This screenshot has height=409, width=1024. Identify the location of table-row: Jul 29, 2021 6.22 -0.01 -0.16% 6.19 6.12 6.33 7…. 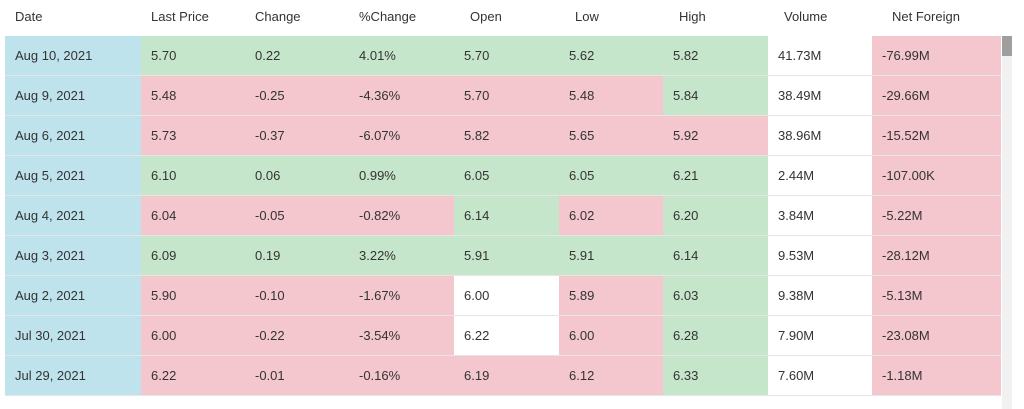
(503, 376).